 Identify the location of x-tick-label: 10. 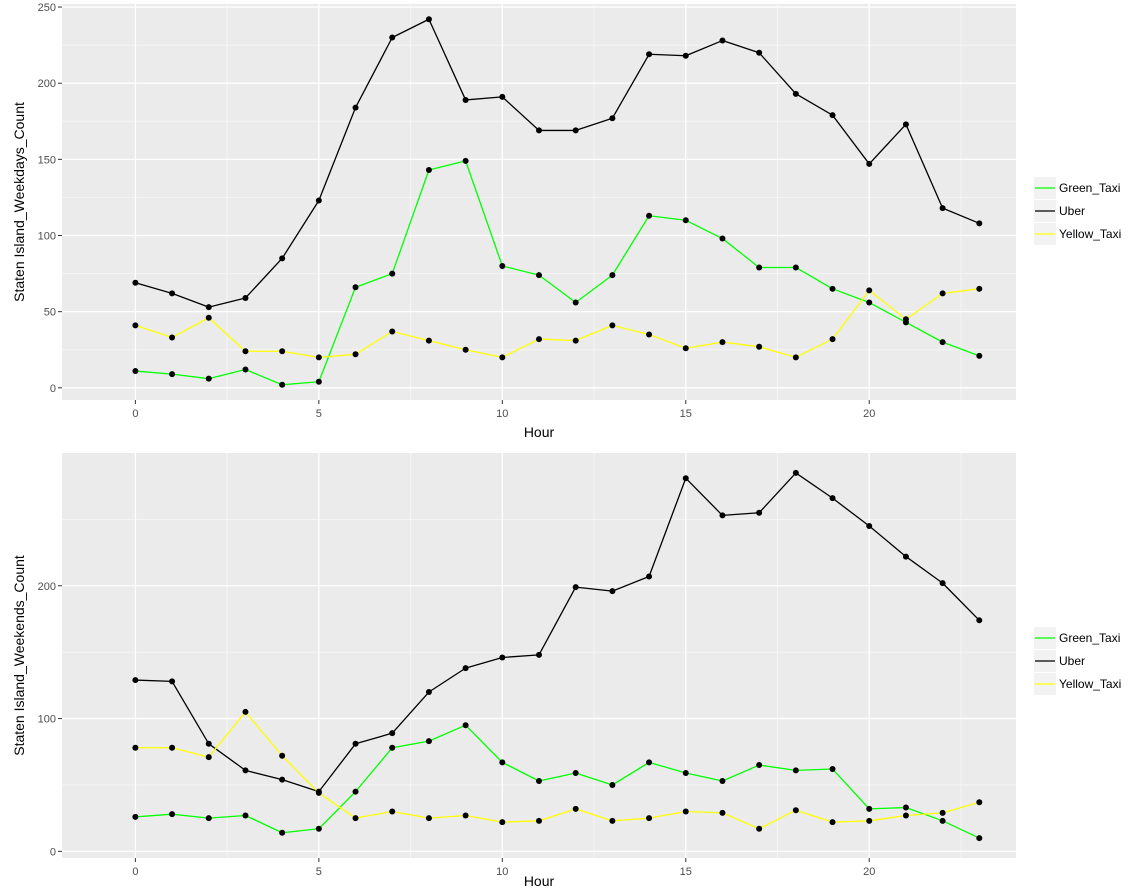
(502, 872).